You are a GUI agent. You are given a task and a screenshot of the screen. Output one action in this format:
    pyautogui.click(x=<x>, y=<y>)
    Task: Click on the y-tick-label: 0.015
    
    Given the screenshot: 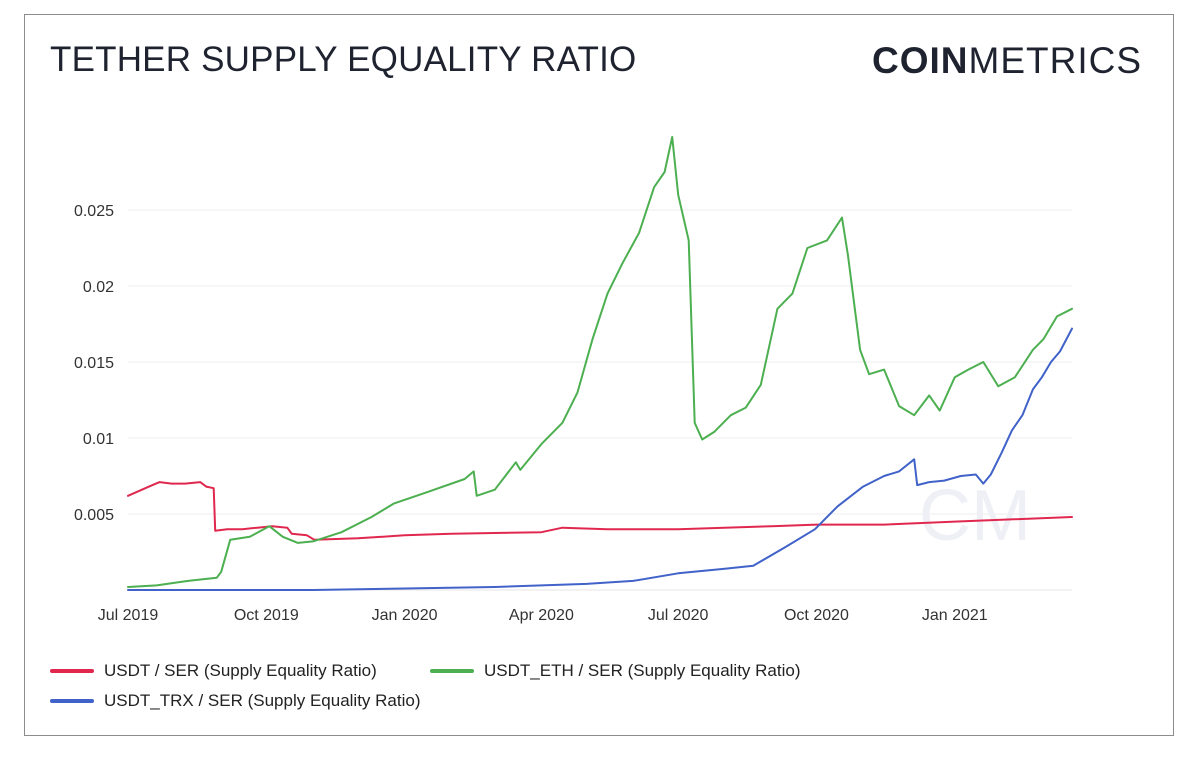 What is the action you would take?
    pyautogui.click(x=94, y=363)
    